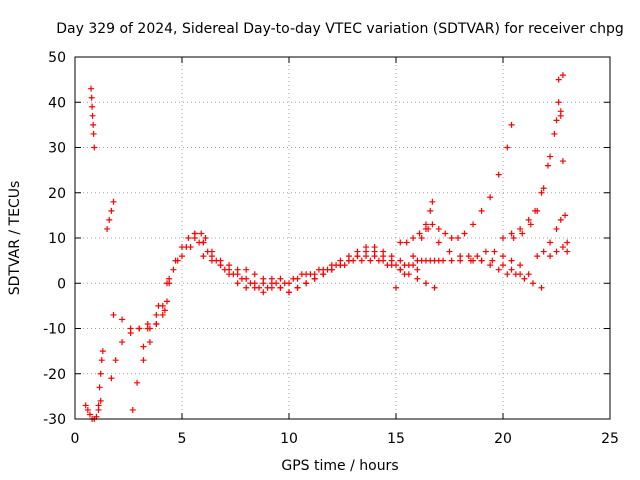  I want to click on y-tick-label: -30, so click(54, 420).